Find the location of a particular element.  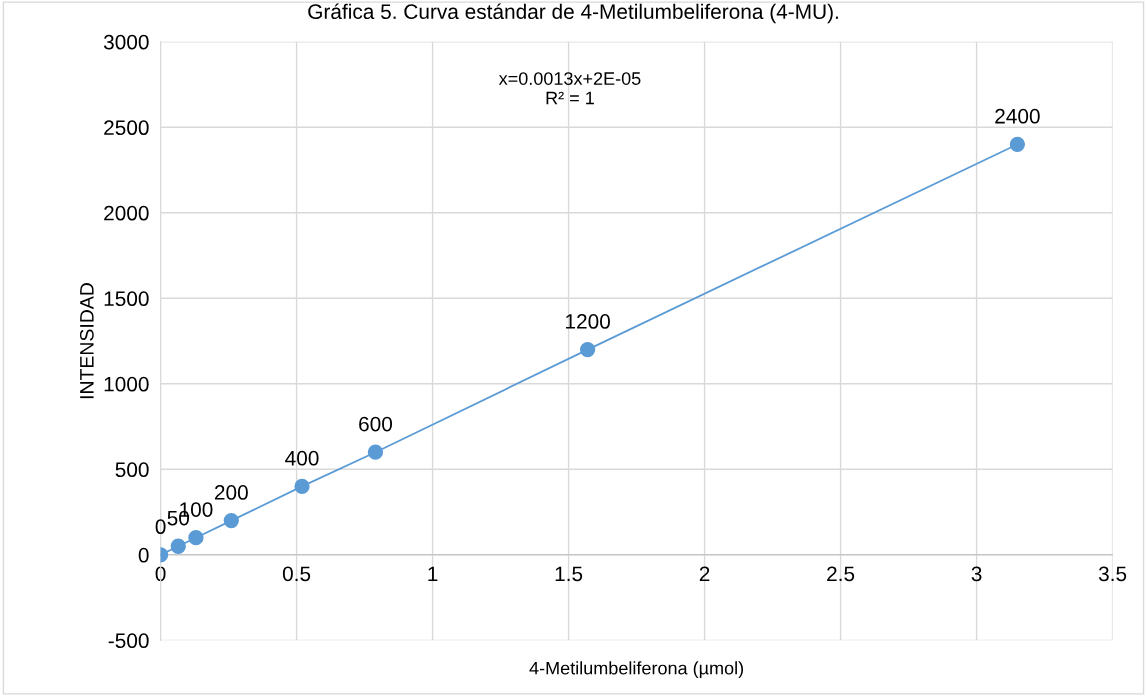

x-tick-label: 2.5 is located at coordinates (841, 574).